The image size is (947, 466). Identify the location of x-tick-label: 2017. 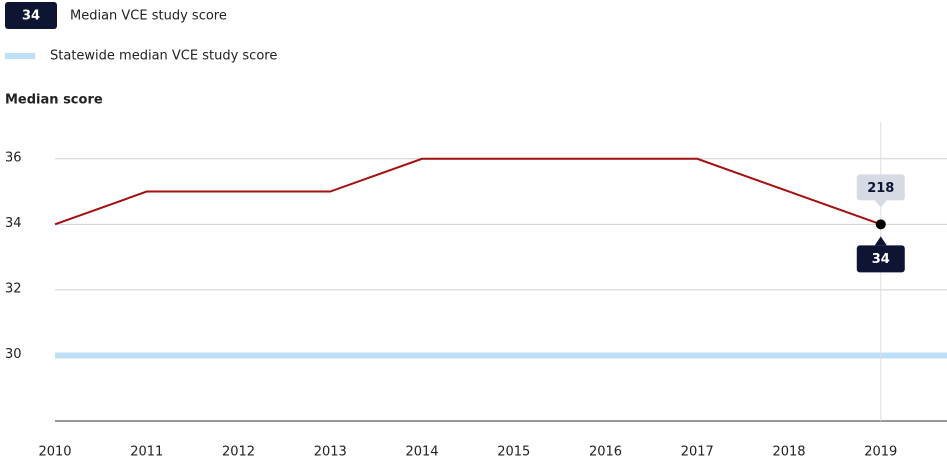
(697, 452).